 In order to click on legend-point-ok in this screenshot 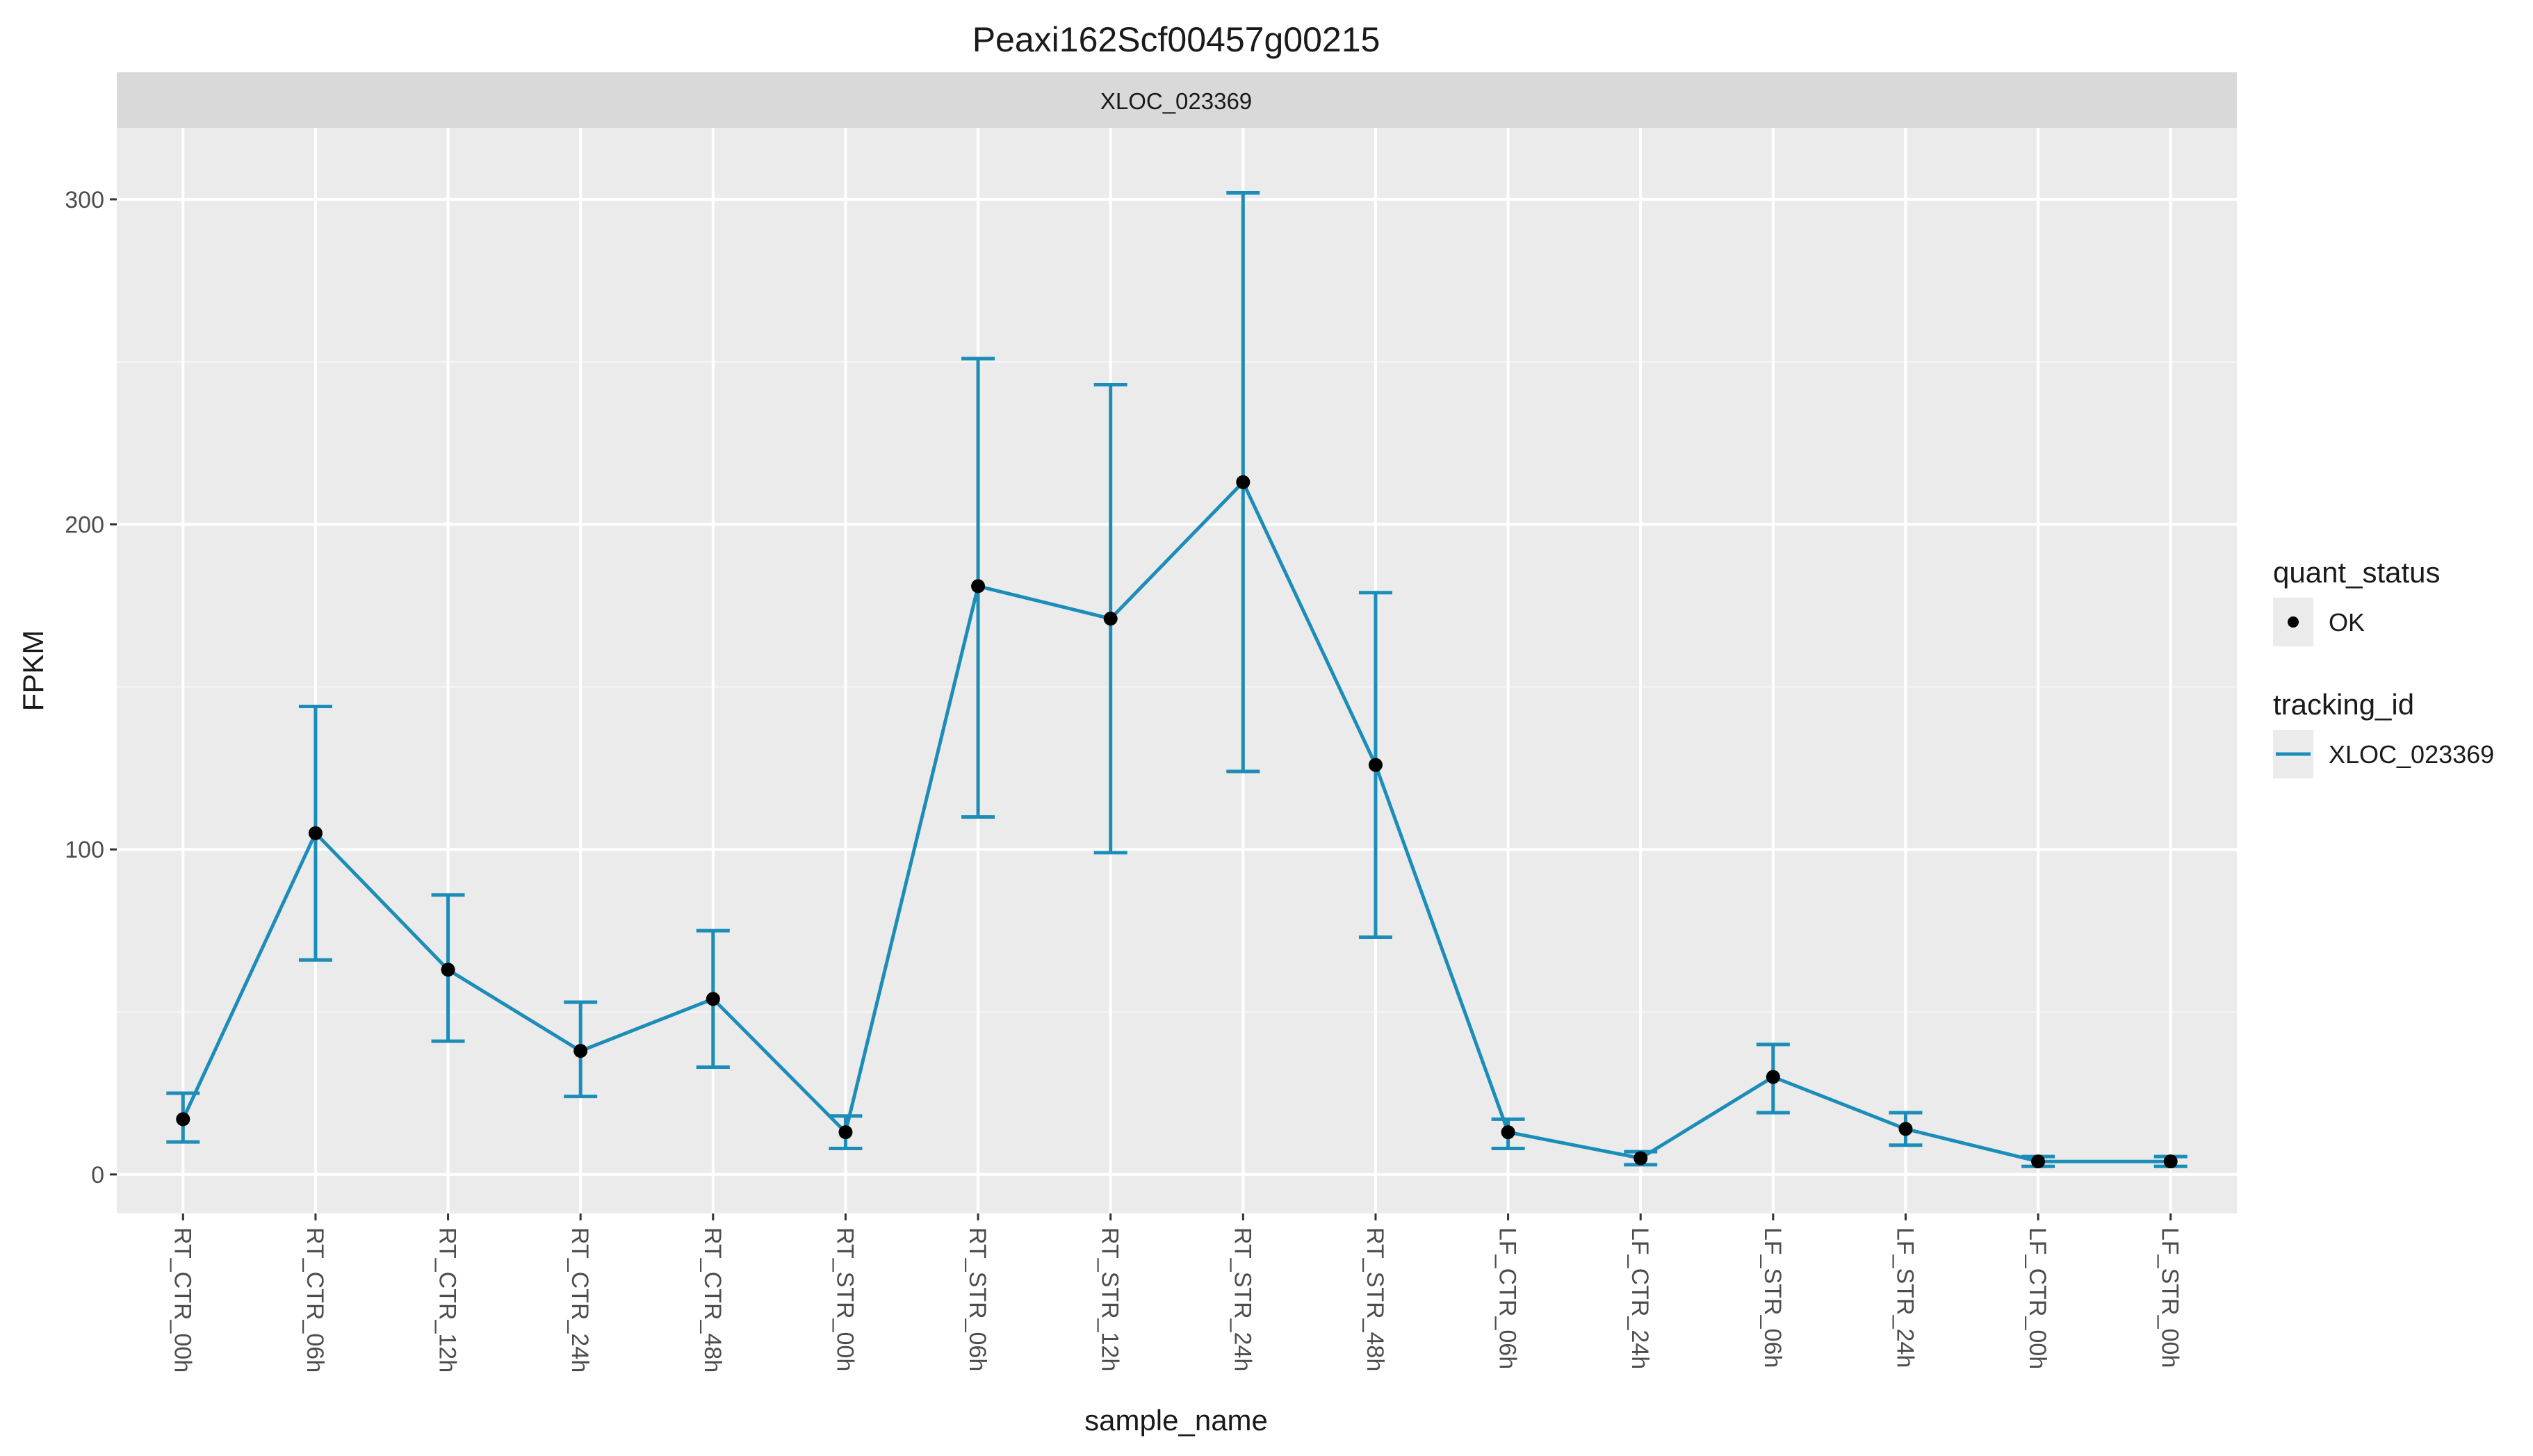, I will do `click(2293, 622)`.